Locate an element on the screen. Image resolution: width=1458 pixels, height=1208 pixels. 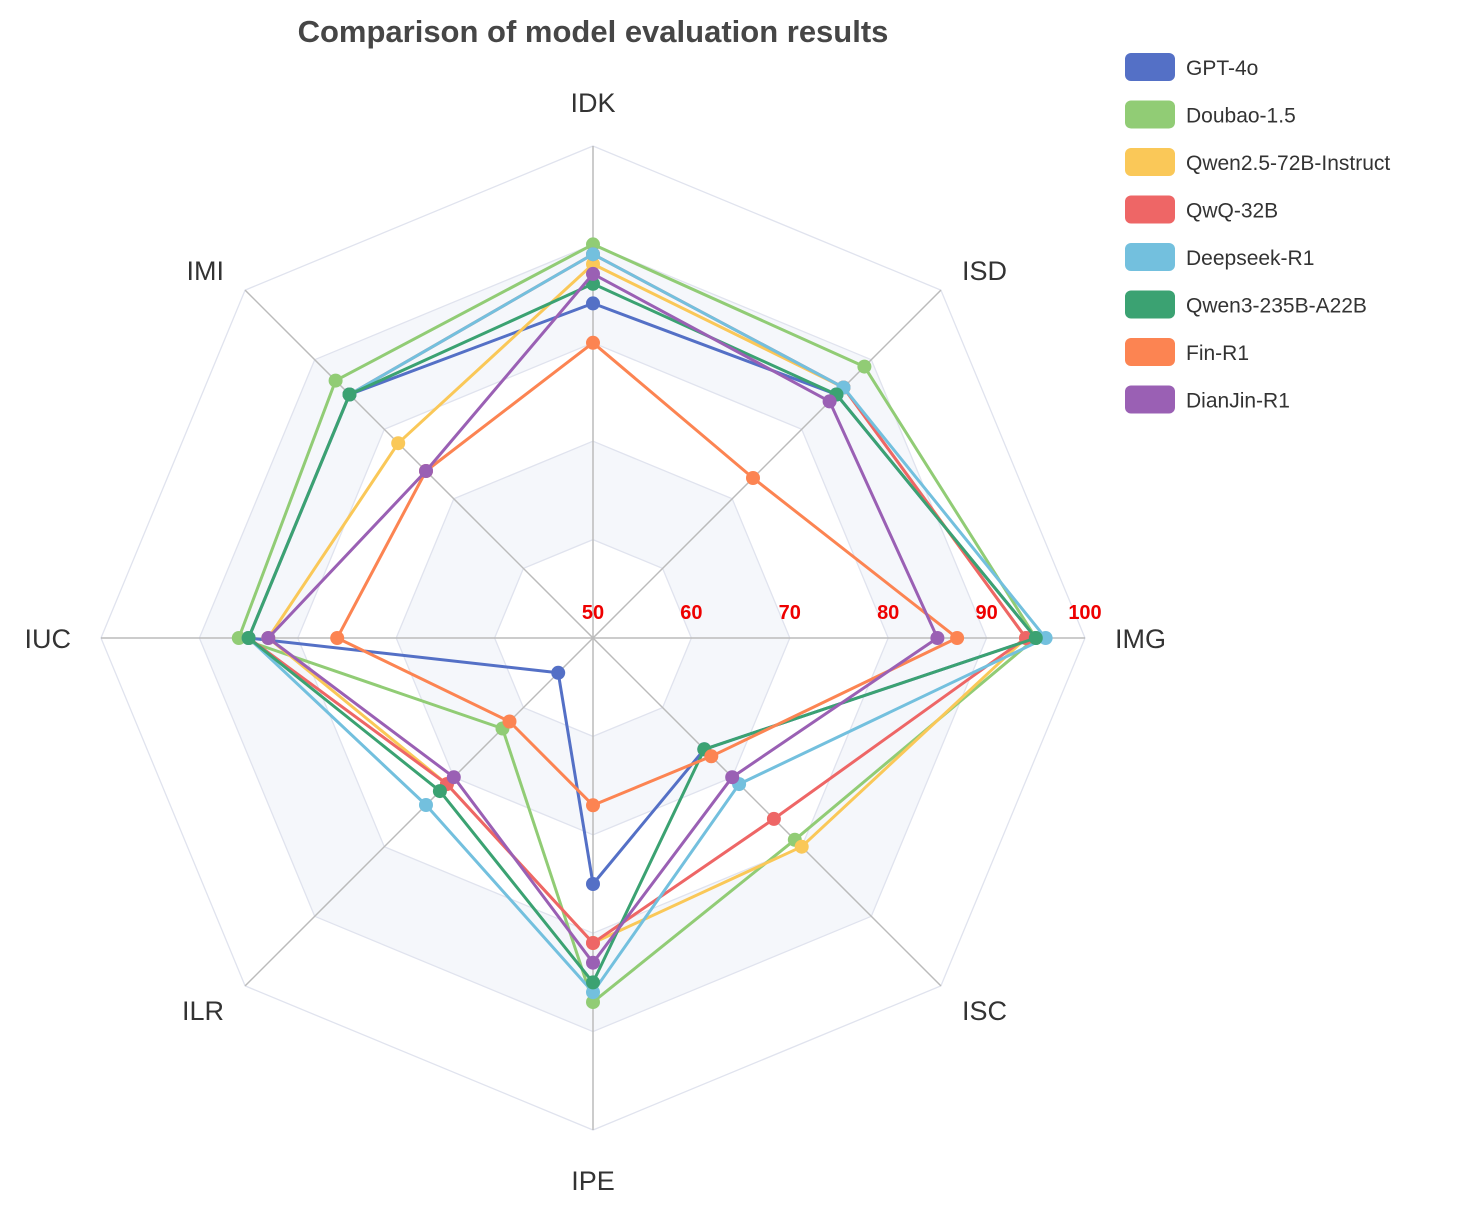
axis-label-IUC: IUC is located at coordinates (48, 639).